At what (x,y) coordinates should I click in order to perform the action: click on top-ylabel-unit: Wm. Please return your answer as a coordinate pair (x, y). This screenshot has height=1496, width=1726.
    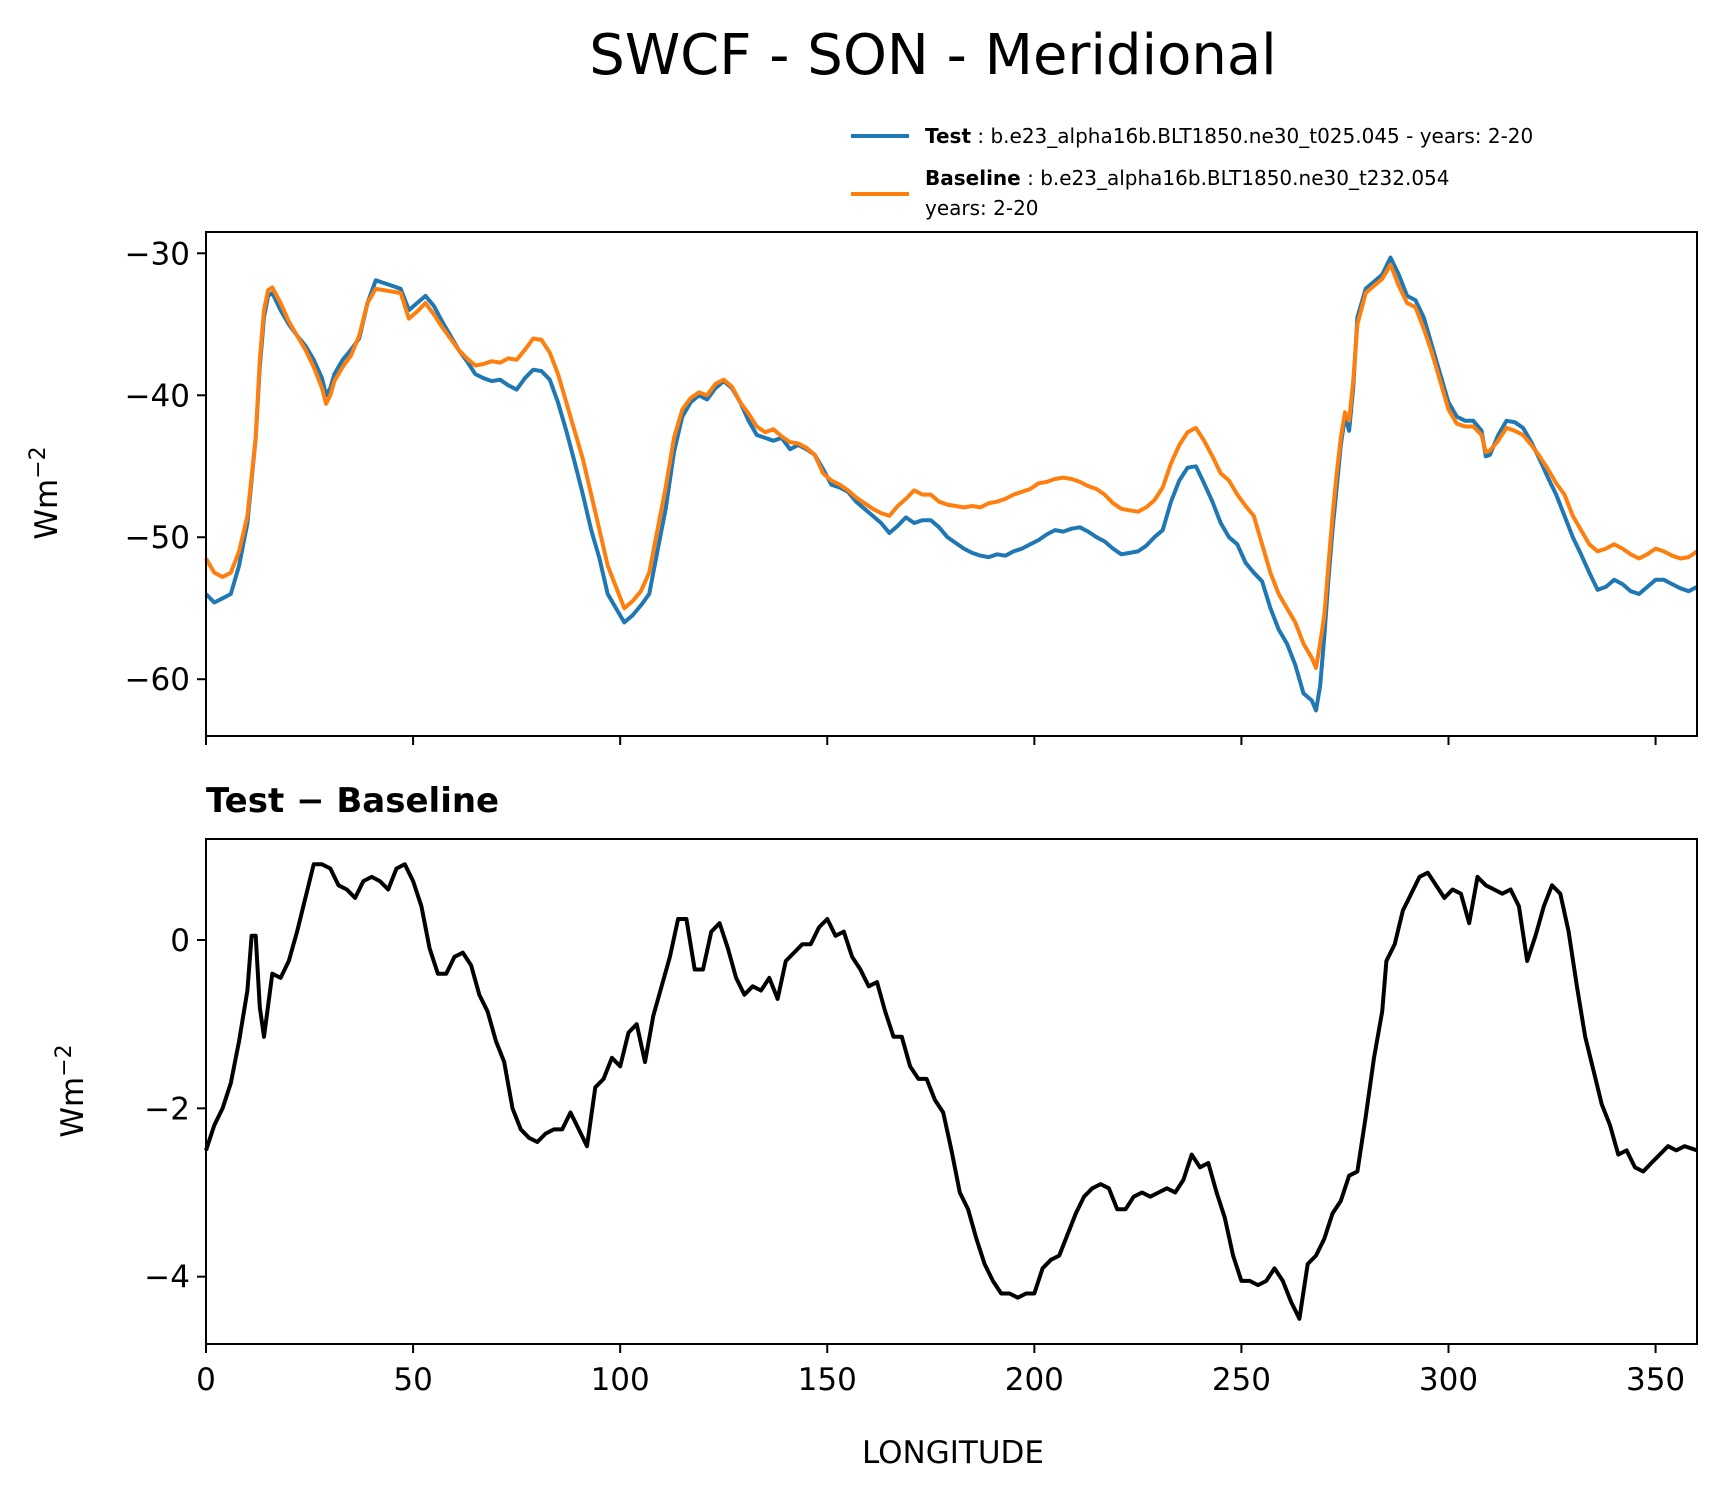
    Looking at the image, I should click on (47, 509).